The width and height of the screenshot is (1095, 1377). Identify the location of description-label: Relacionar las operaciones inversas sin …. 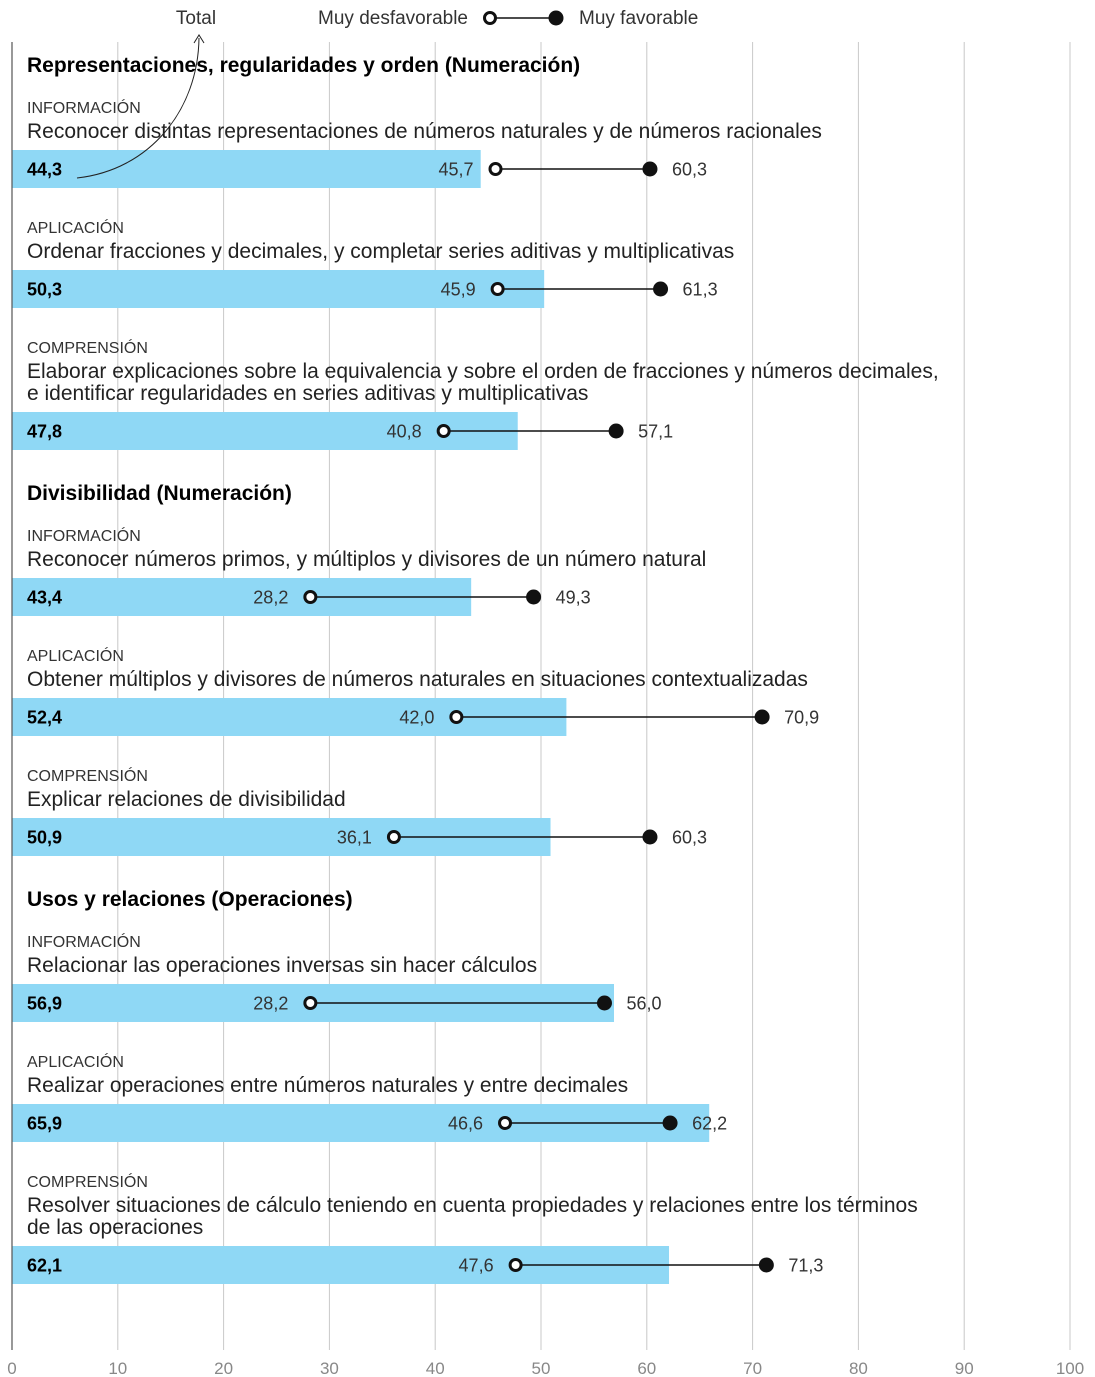
(282, 965).